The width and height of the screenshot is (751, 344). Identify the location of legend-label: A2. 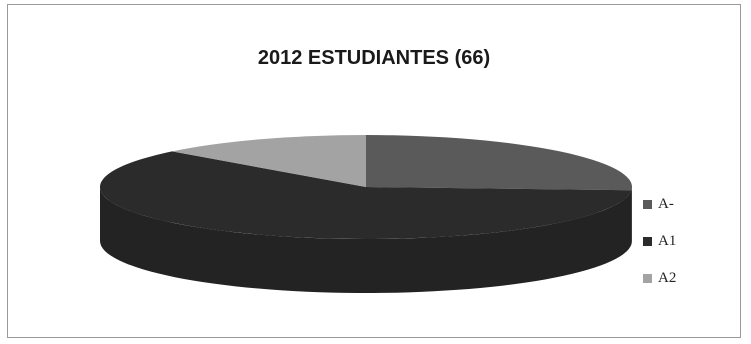
(667, 278).